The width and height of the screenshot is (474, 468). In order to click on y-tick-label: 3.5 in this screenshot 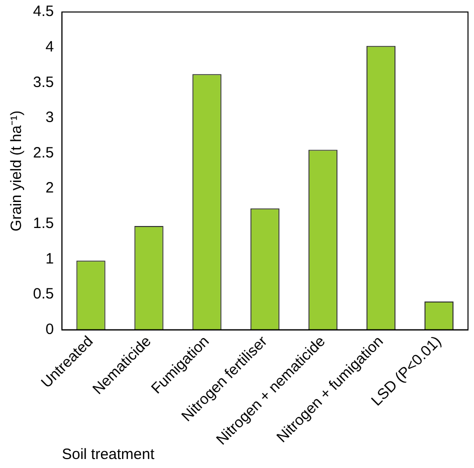, I will do `click(43, 82)`.